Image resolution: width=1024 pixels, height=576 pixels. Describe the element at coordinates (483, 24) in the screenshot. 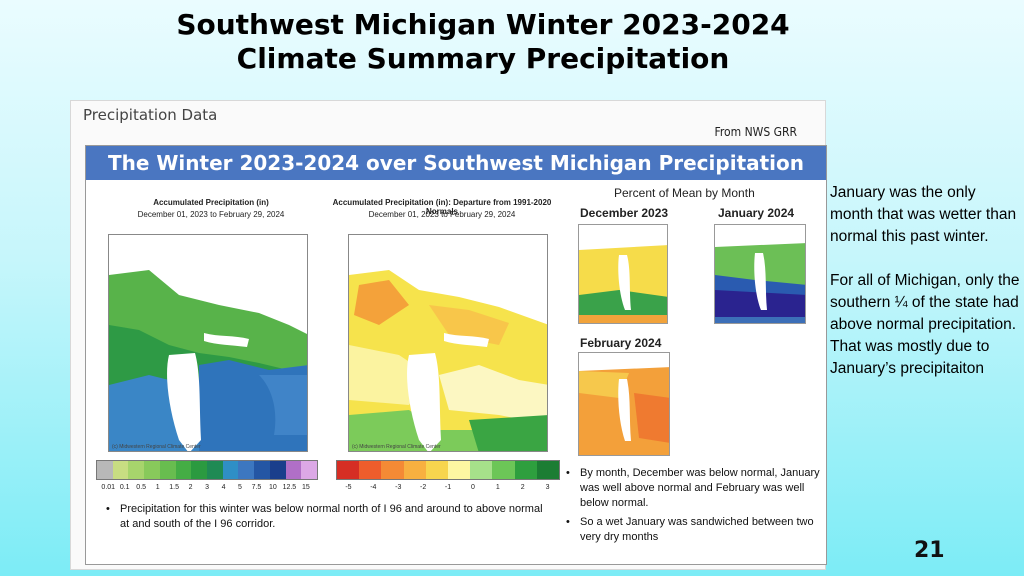

I see `slide-title-line-1: Southwest Michigan Winter 2023-2024` at that location.